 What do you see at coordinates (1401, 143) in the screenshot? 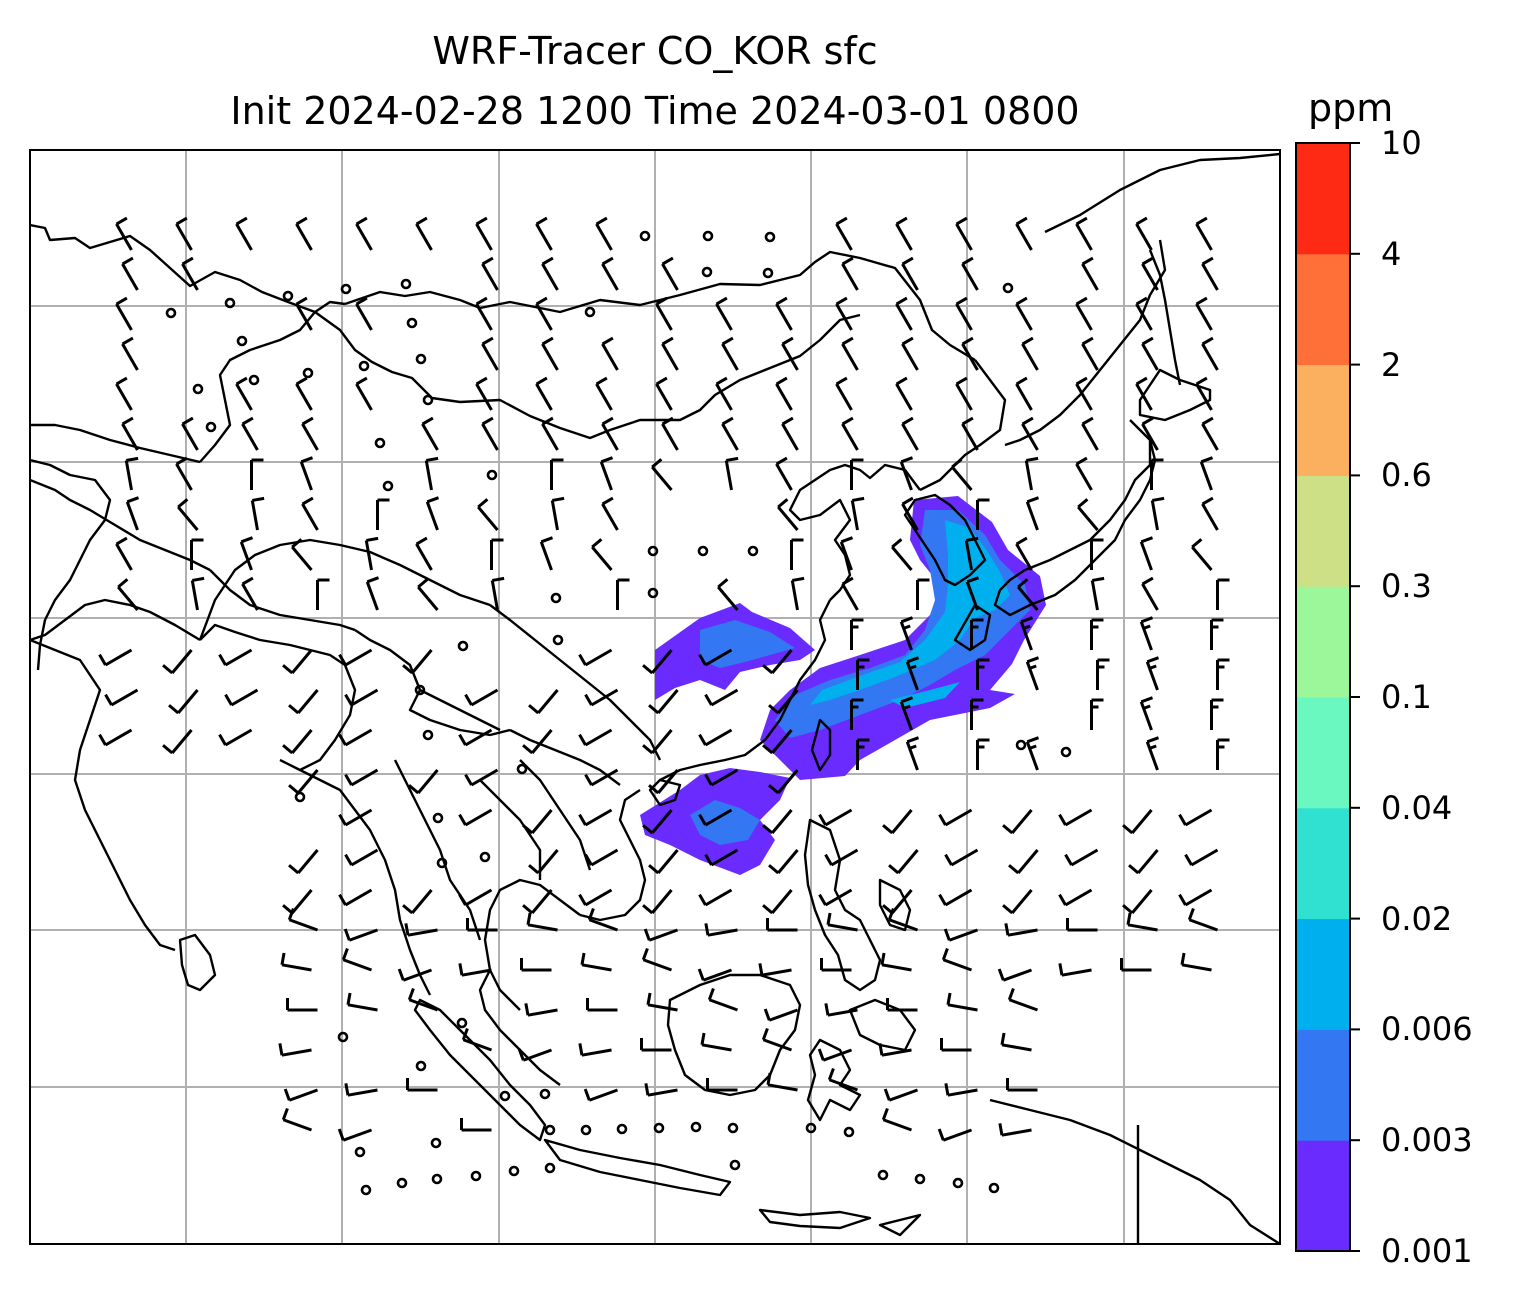
I see `colorbar-tick-label: 10` at bounding box center [1401, 143].